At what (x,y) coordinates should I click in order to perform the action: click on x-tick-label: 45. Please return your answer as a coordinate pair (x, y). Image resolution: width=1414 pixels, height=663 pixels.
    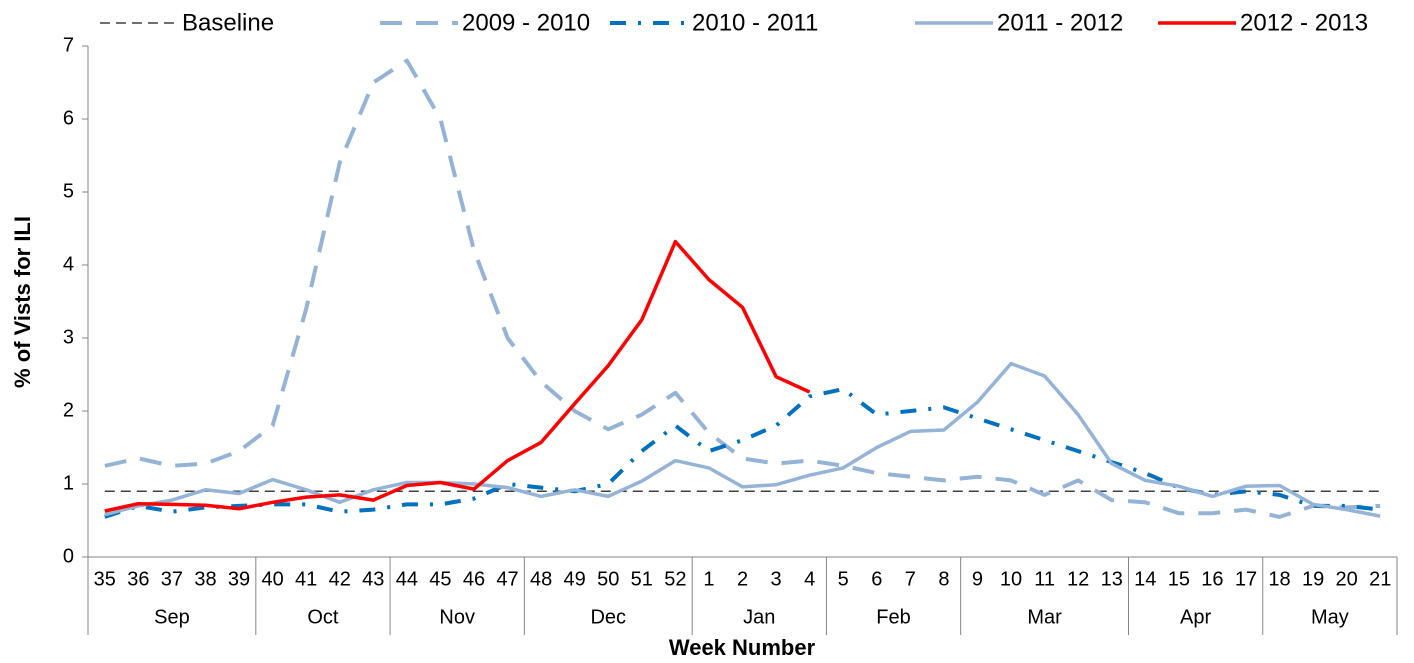
    Looking at the image, I should click on (440, 579).